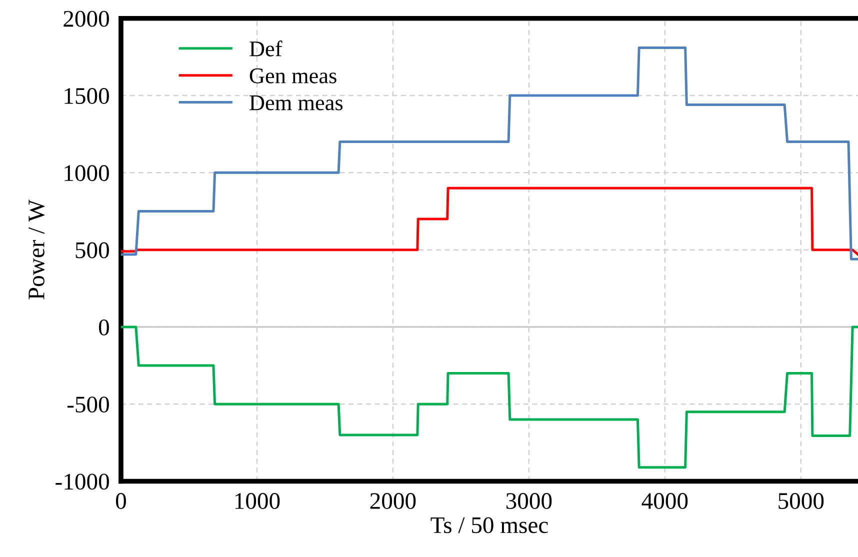 The image size is (858, 557). Describe the element at coordinates (489, 525) in the screenshot. I see `x-axis-title: Ts / 50 msec` at that location.